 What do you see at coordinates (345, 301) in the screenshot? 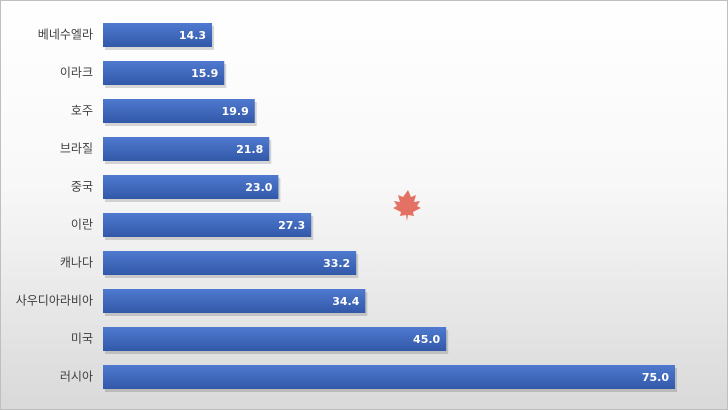
I see `data-label: 34.4` at bounding box center [345, 301].